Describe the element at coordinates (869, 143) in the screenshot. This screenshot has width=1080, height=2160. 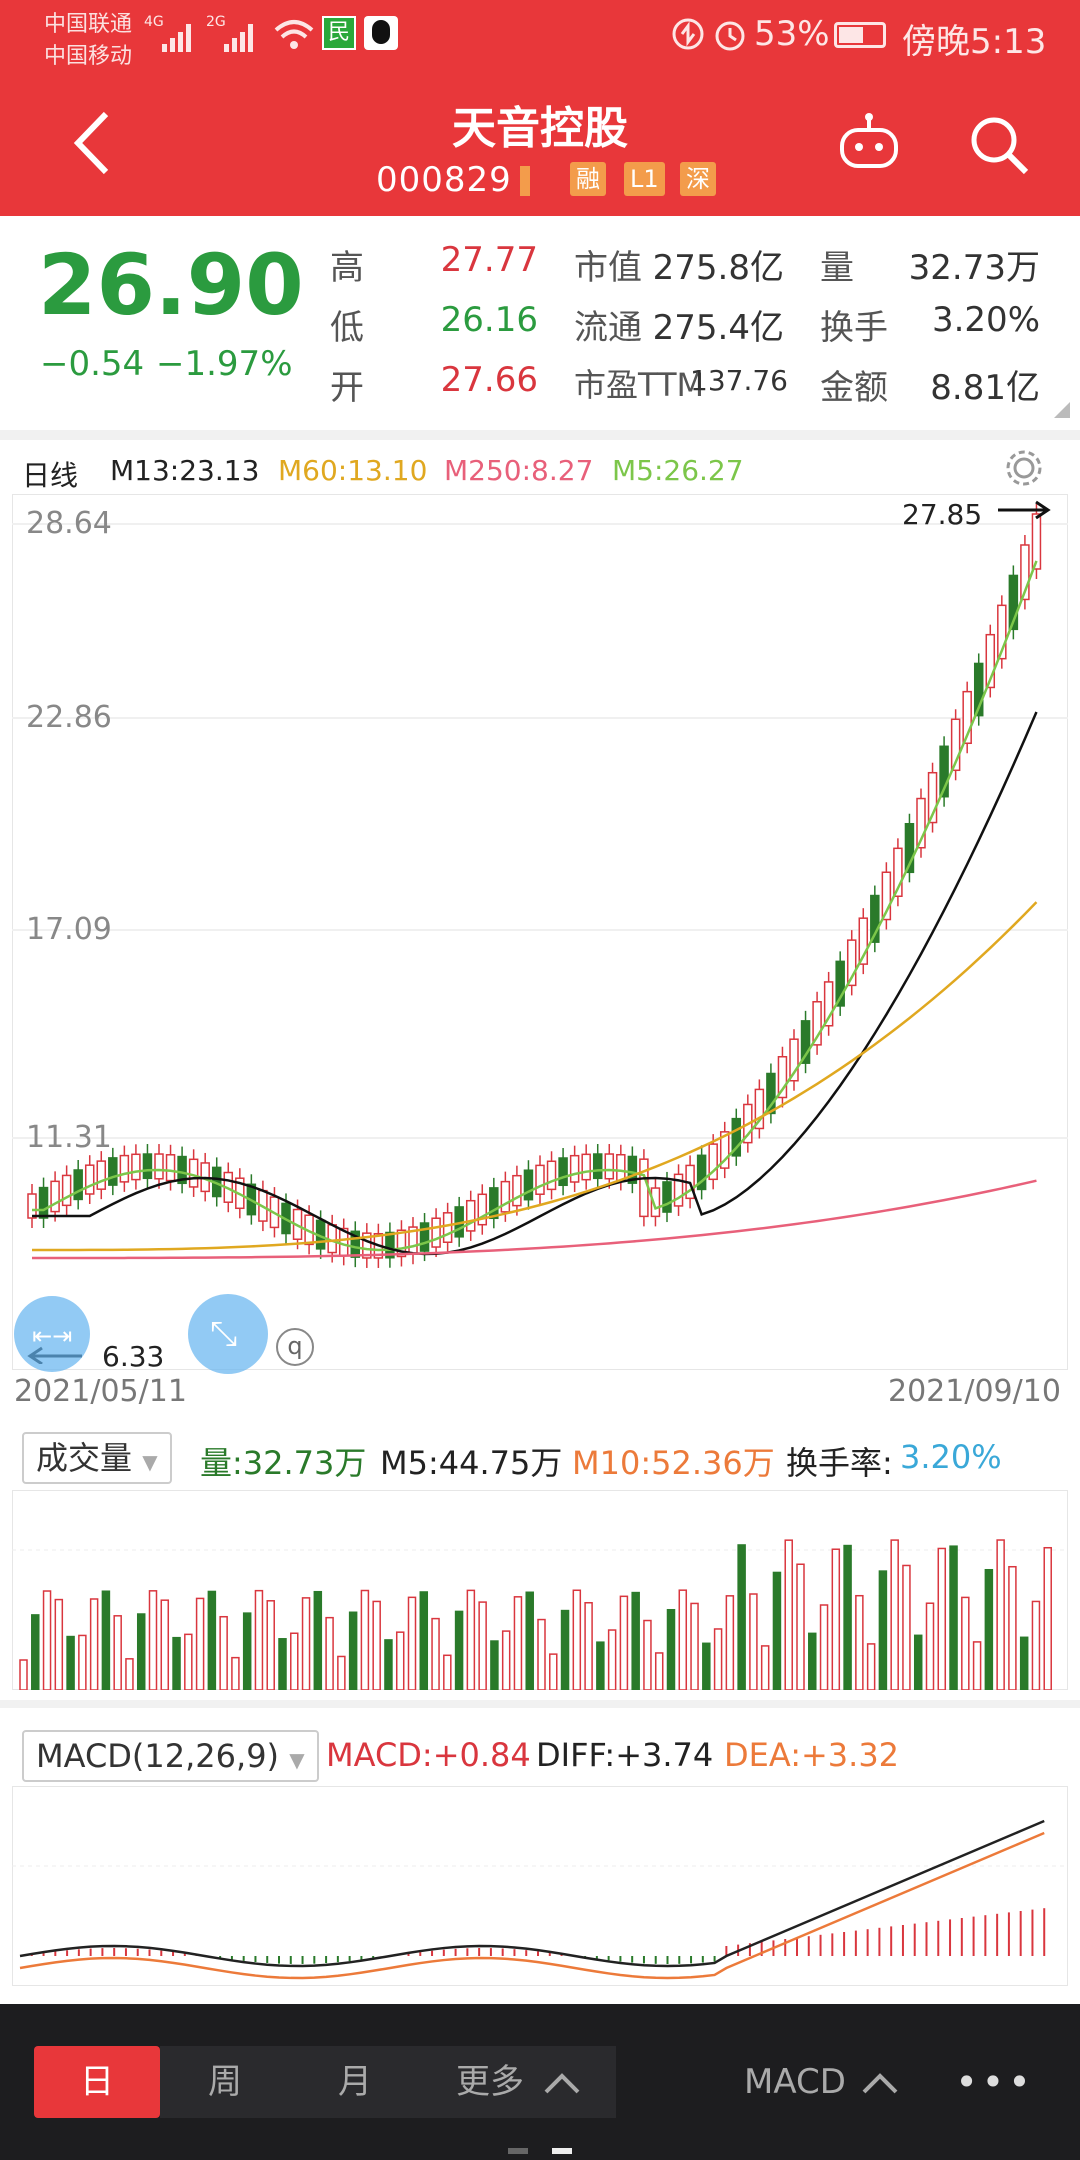
I see `robot-assistant-icon` at that location.